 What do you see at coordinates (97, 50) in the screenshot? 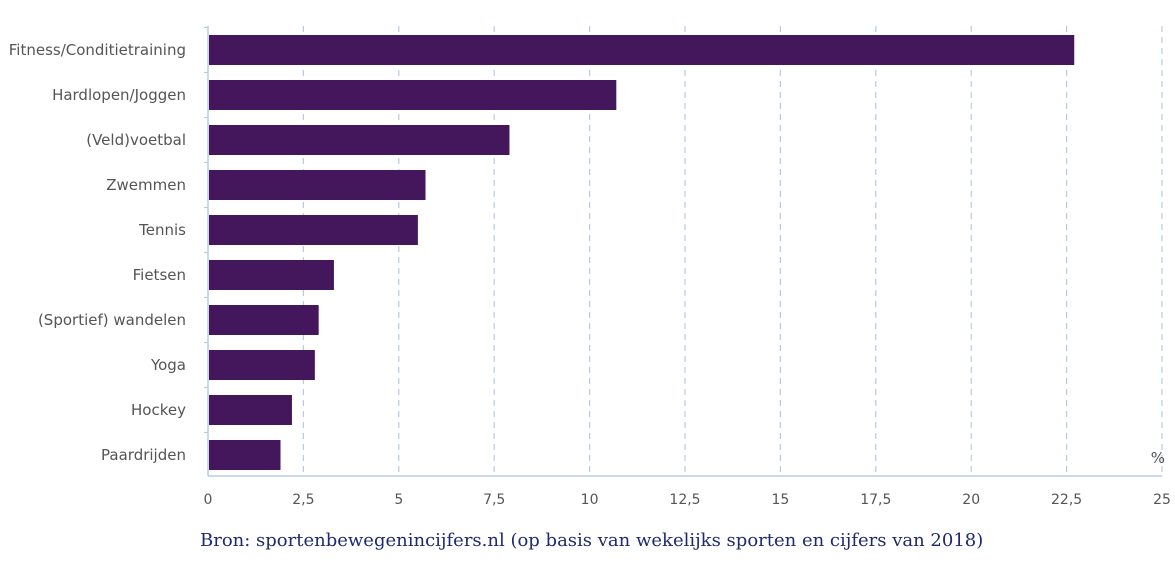
I see `category-label: Fitness/Conditietraining` at bounding box center [97, 50].